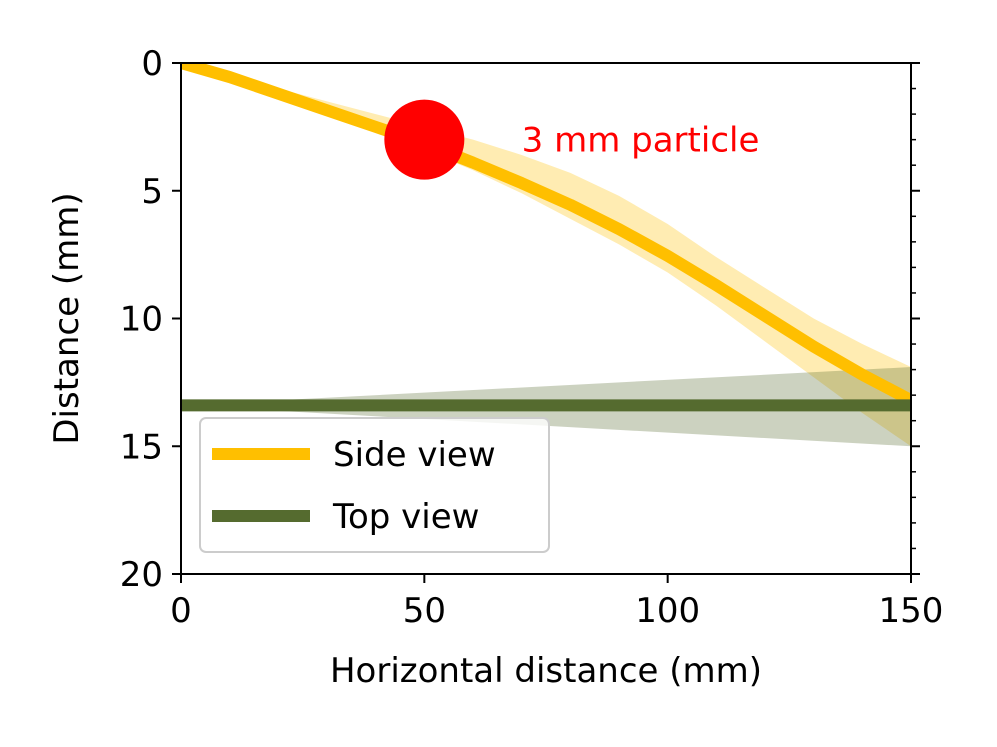 This screenshot has width=997, height=747. What do you see at coordinates (915, 318) in the screenshot?
I see `y-axis-right-ticks` at bounding box center [915, 318].